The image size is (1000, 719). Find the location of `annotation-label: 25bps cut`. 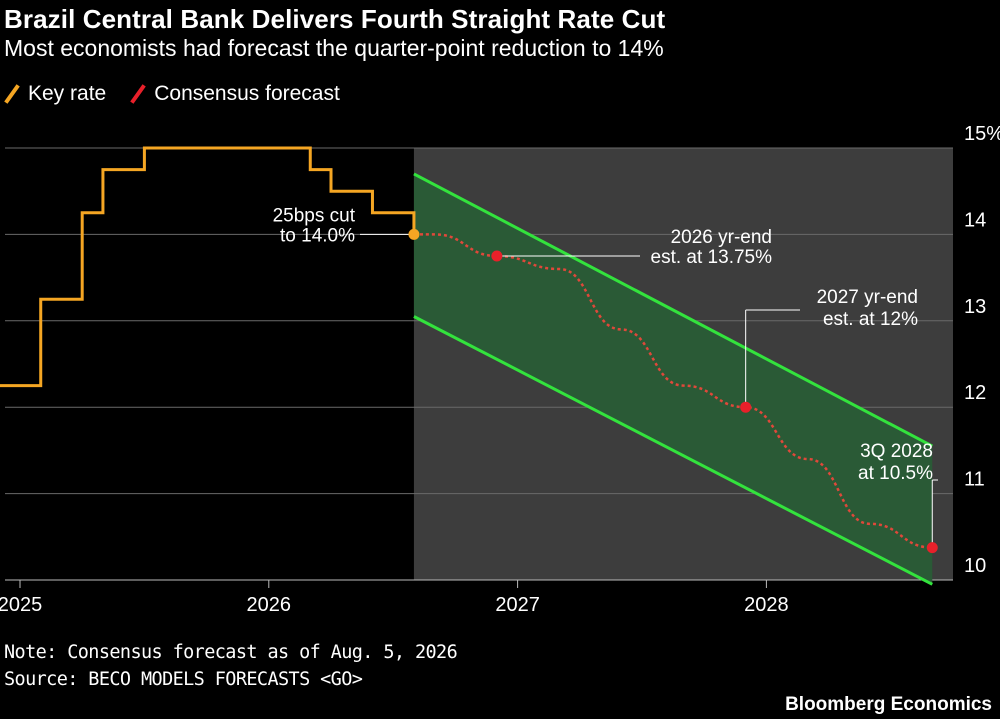

annotation-label: 25bps cut is located at coordinates (314, 215).